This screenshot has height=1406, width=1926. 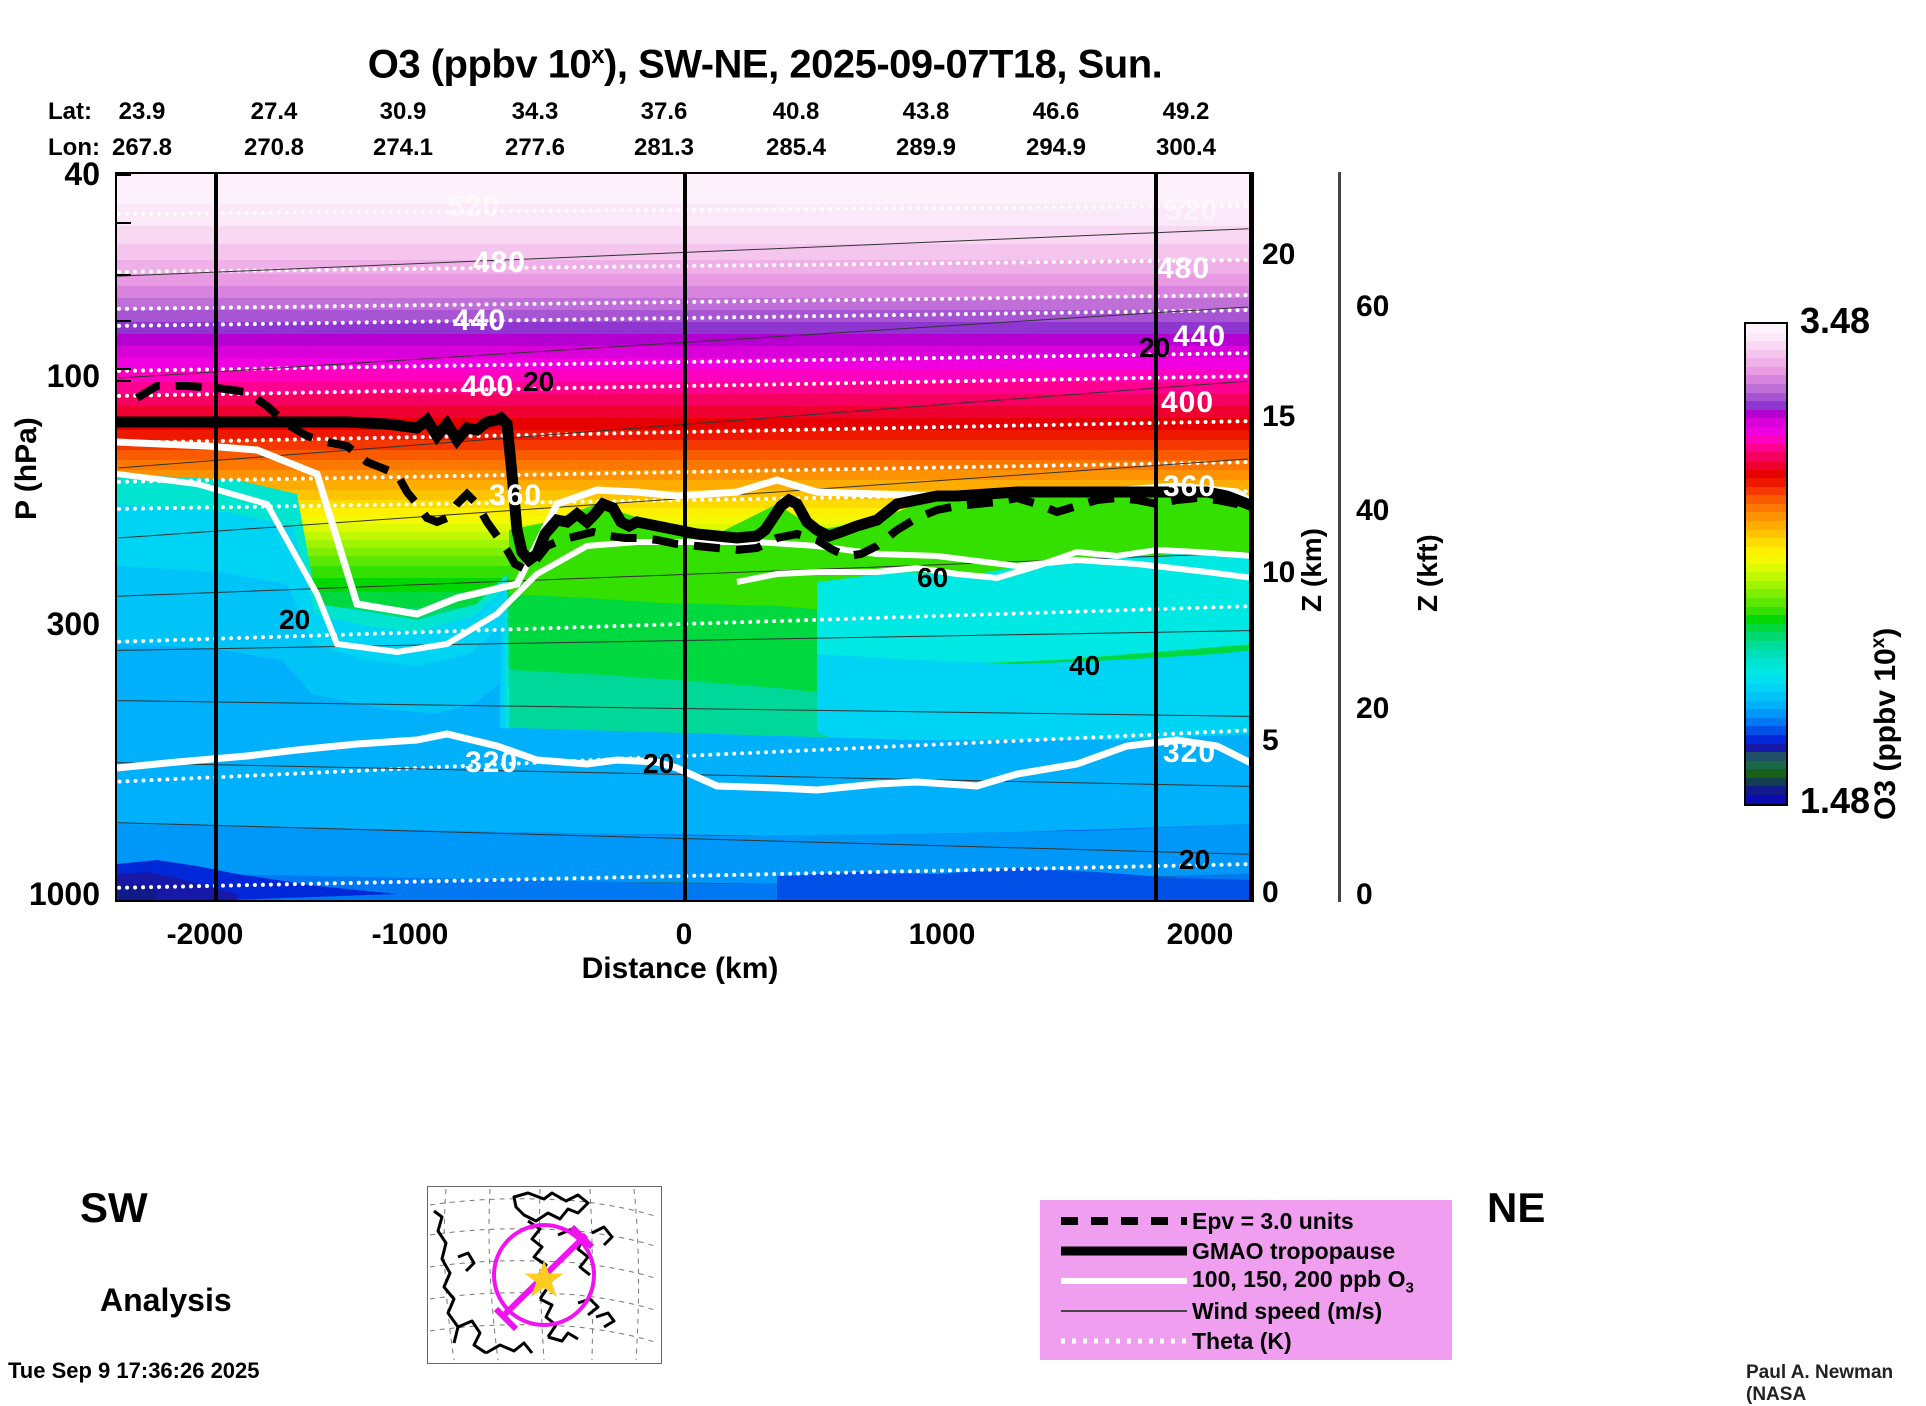 What do you see at coordinates (295, 619) in the screenshot?
I see `wind-label-20-b: 20` at bounding box center [295, 619].